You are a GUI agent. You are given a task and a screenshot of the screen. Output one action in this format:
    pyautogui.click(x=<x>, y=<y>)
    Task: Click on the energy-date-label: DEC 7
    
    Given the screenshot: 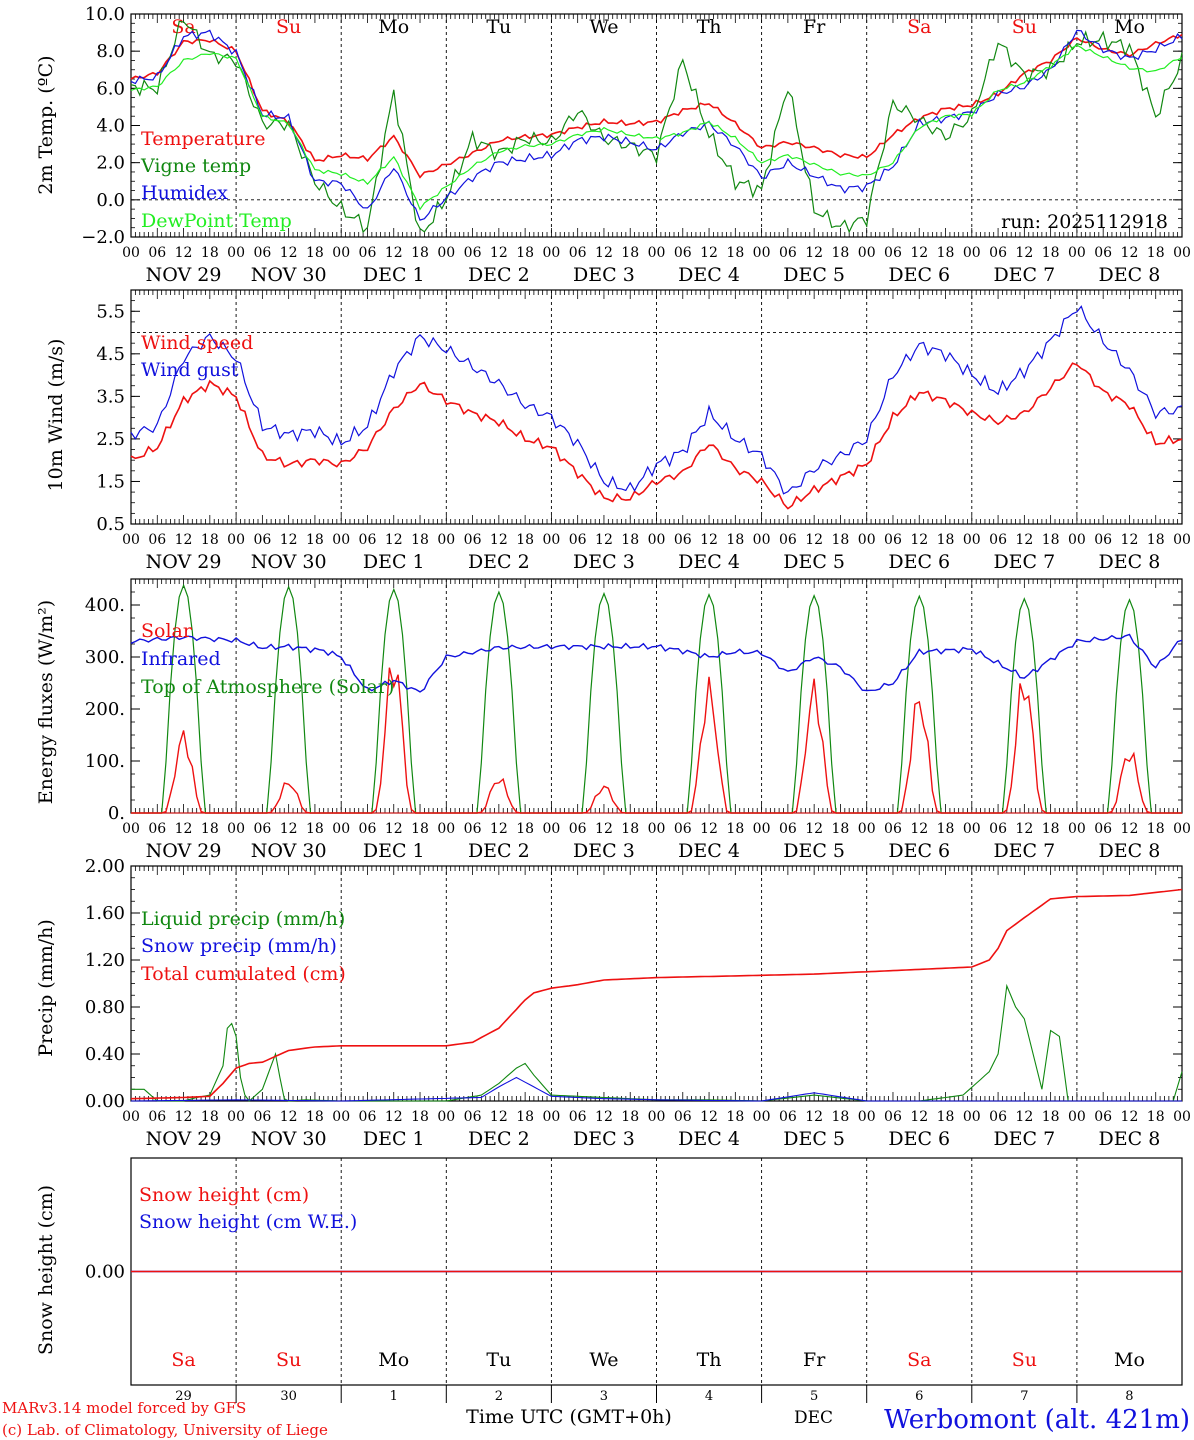 What is the action you would take?
    pyautogui.click(x=1024, y=851)
    